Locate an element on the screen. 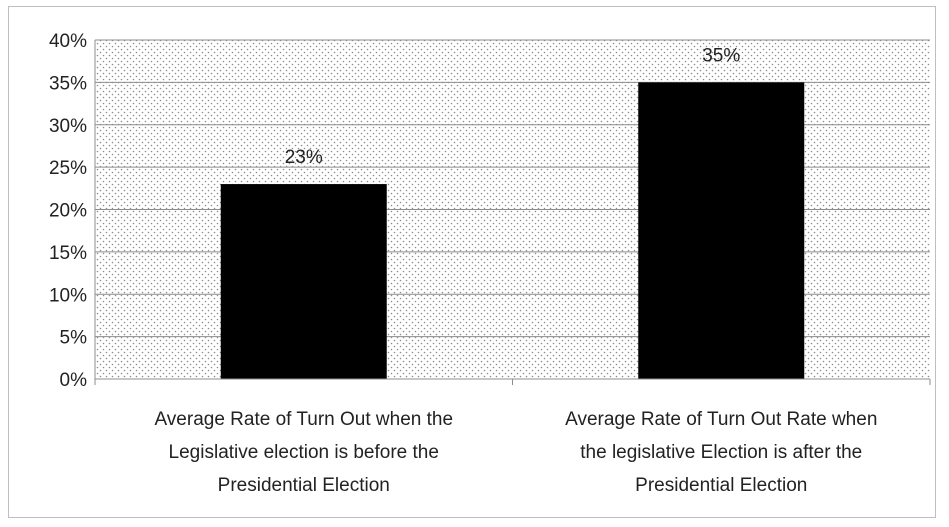  data-label: 23% is located at coordinates (304, 157).